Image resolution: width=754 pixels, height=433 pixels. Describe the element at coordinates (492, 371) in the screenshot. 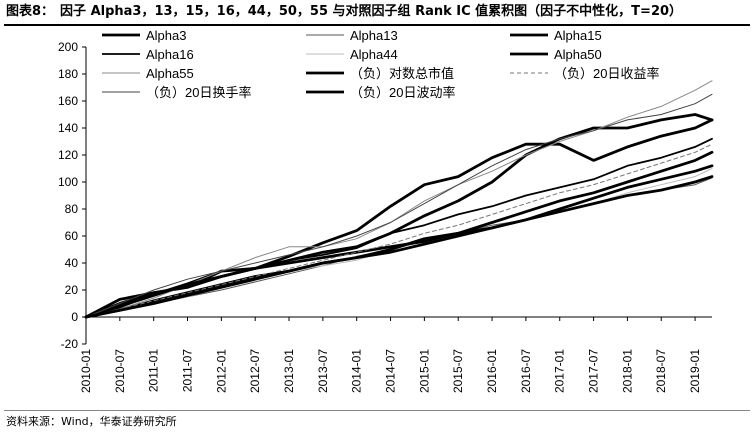

I see `x-tick-label: 2016-01` at that location.